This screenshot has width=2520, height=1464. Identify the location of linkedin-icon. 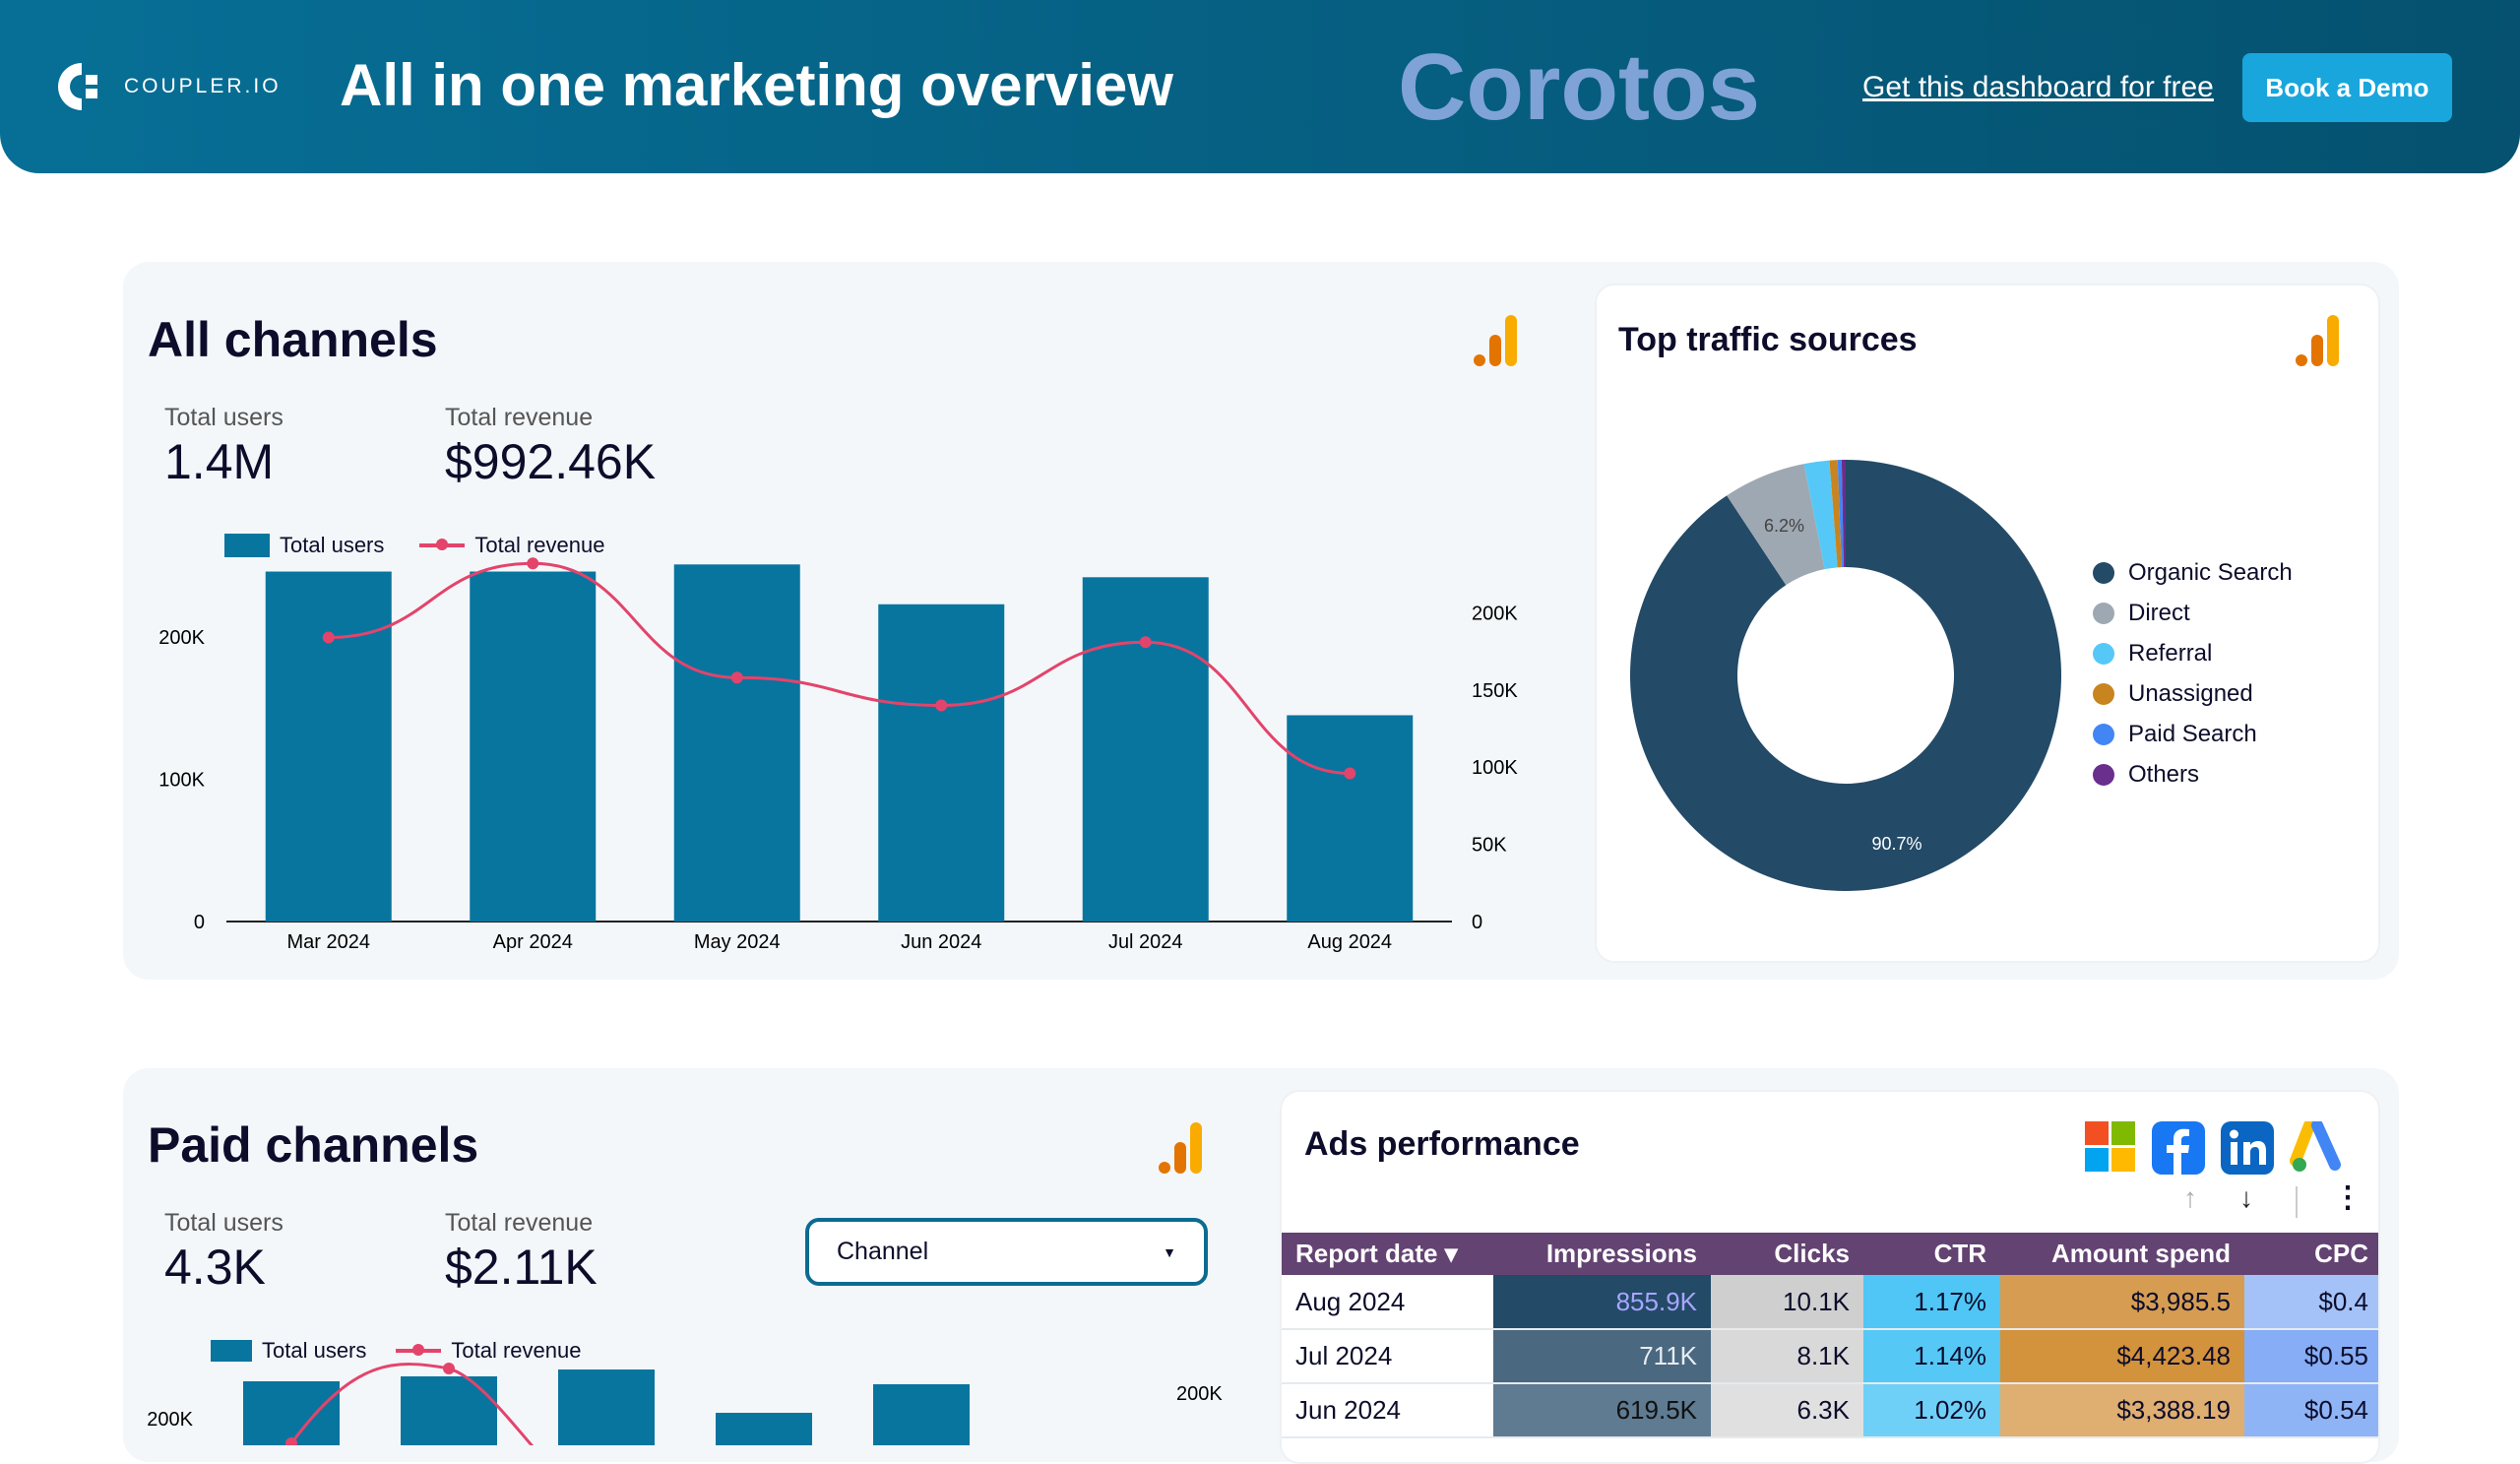
(2247, 1148).